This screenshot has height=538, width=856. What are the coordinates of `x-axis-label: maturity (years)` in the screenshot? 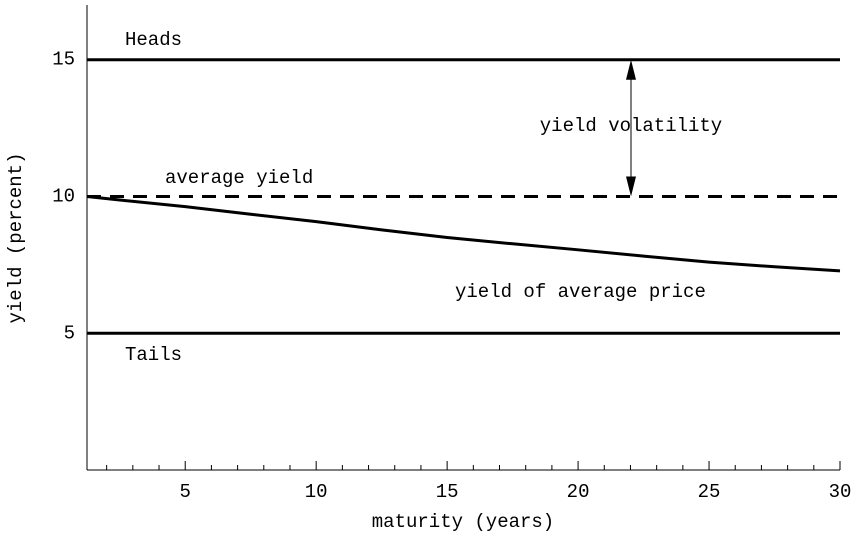 It's located at (463, 522).